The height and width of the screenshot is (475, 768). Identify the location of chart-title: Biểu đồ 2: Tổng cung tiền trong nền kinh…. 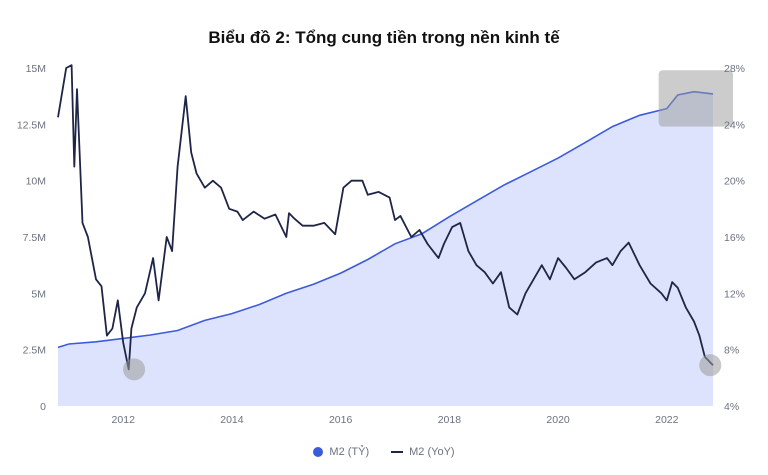
(384, 37).